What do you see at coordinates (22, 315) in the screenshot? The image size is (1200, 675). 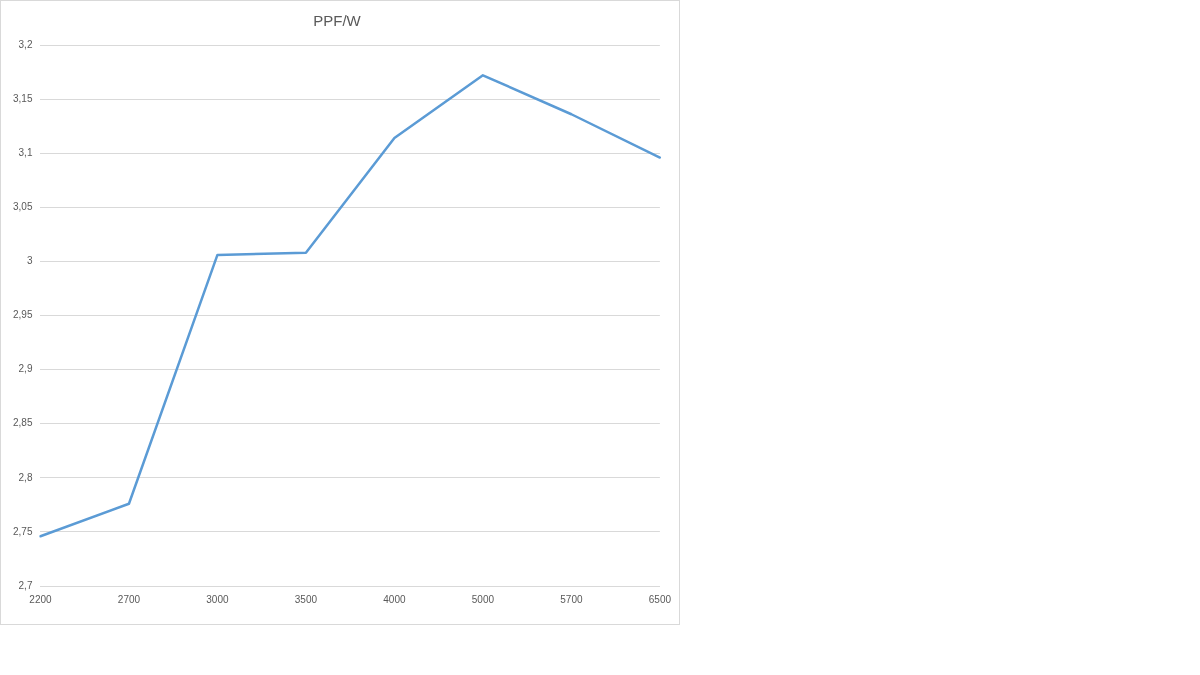 I see `y-tick-label: 2,95` at bounding box center [22, 315].